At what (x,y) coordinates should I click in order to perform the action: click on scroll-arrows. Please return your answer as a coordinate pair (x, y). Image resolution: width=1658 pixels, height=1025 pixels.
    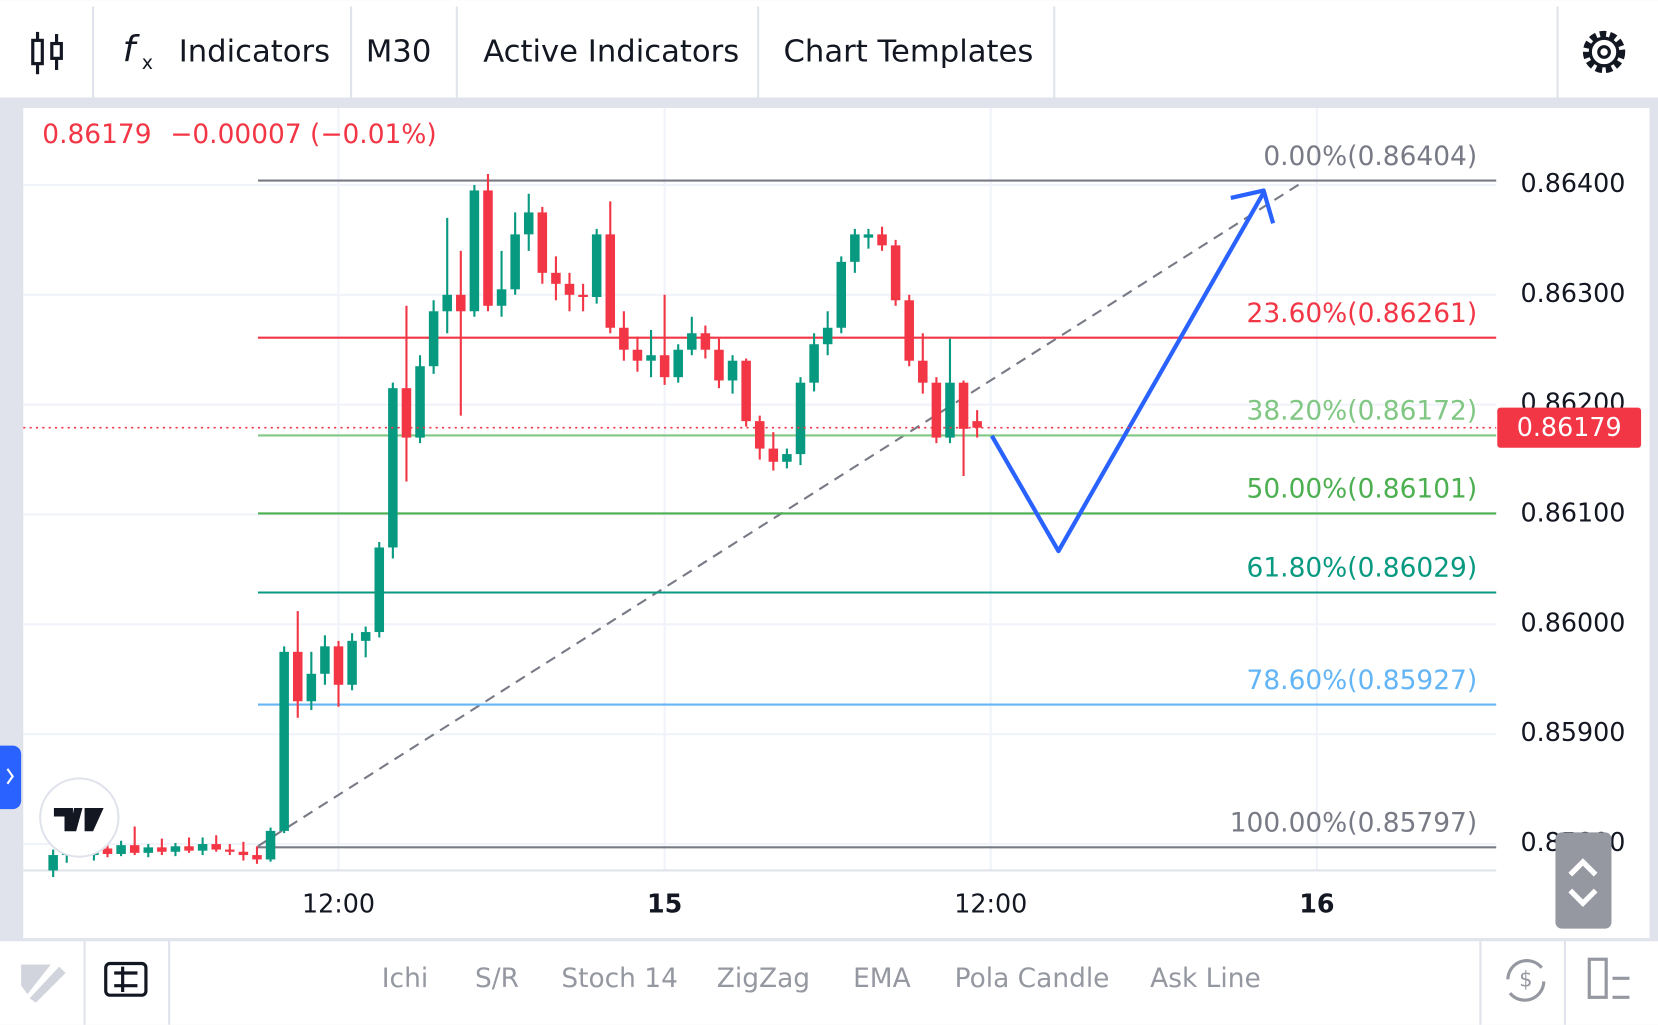
    Looking at the image, I should click on (1583, 882).